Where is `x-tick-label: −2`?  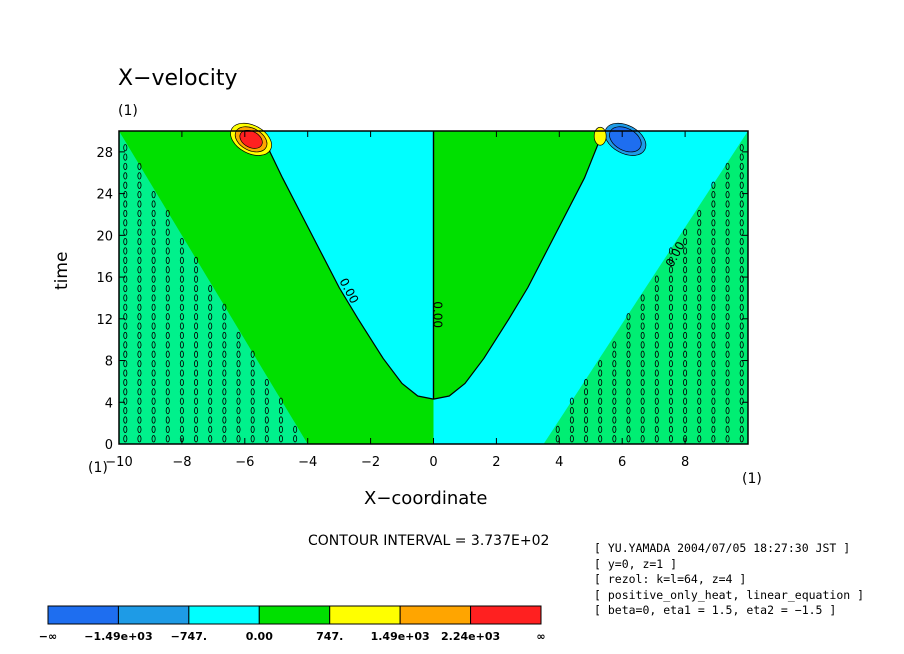
x-tick-label: −2 is located at coordinates (370, 462).